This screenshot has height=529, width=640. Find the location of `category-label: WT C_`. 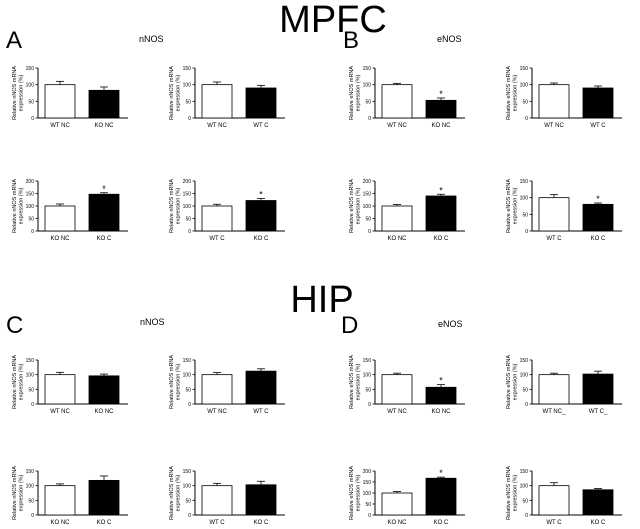

category-label: WT C_ is located at coordinates (598, 412).